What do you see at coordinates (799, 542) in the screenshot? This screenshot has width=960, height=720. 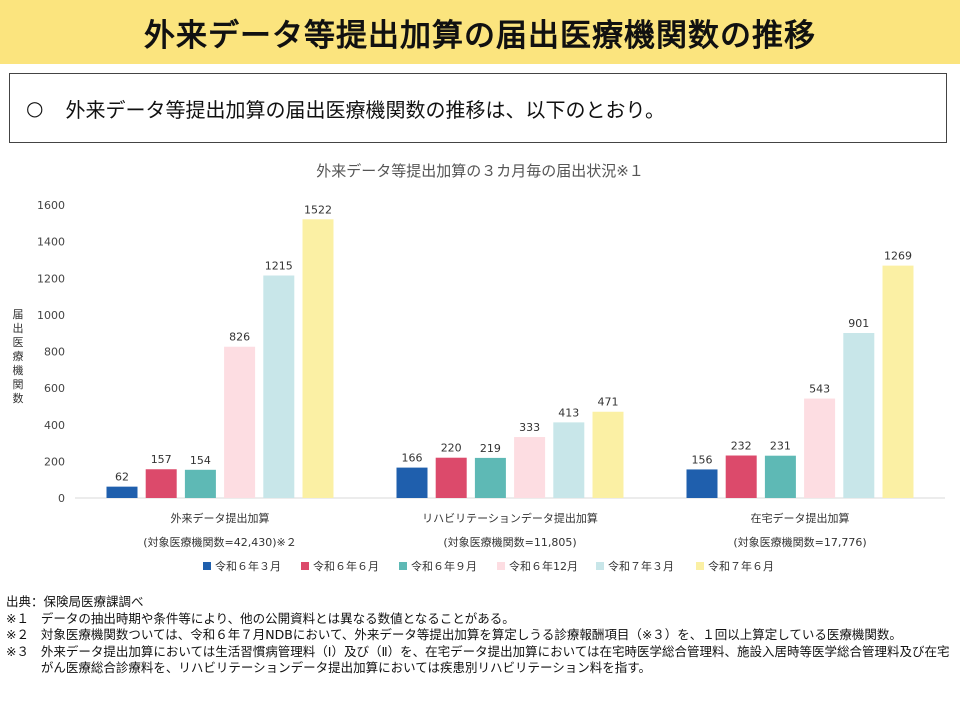 I see `category-sublabel: (対象医療機関数=17,776)` at bounding box center [799, 542].